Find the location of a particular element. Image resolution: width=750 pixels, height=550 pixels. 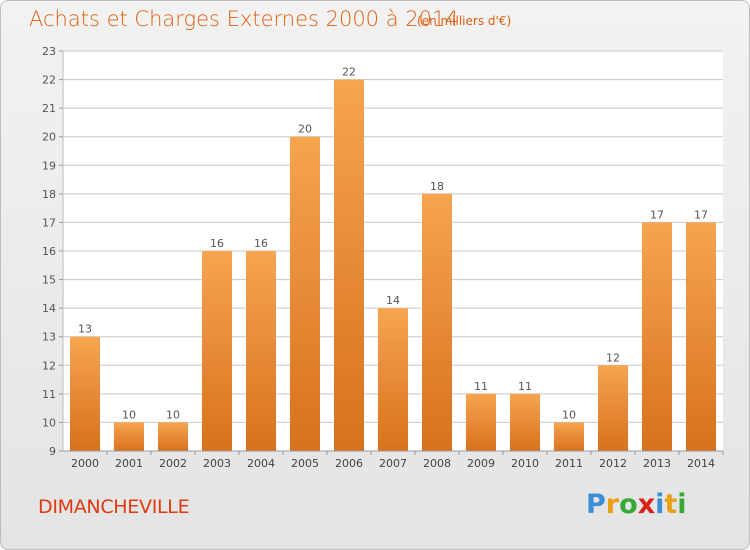

x-tick-label: 2007 is located at coordinates (393, 463).